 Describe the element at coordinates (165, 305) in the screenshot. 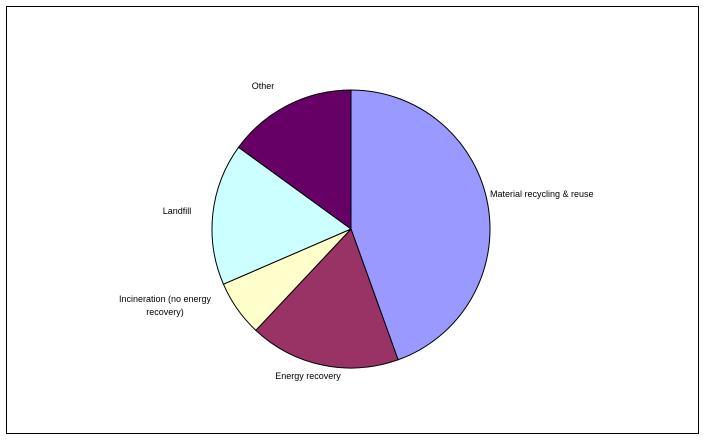

I see `slice-label-incineration-no-energy-recovery: Incineration (no energy recovery)` at that location.